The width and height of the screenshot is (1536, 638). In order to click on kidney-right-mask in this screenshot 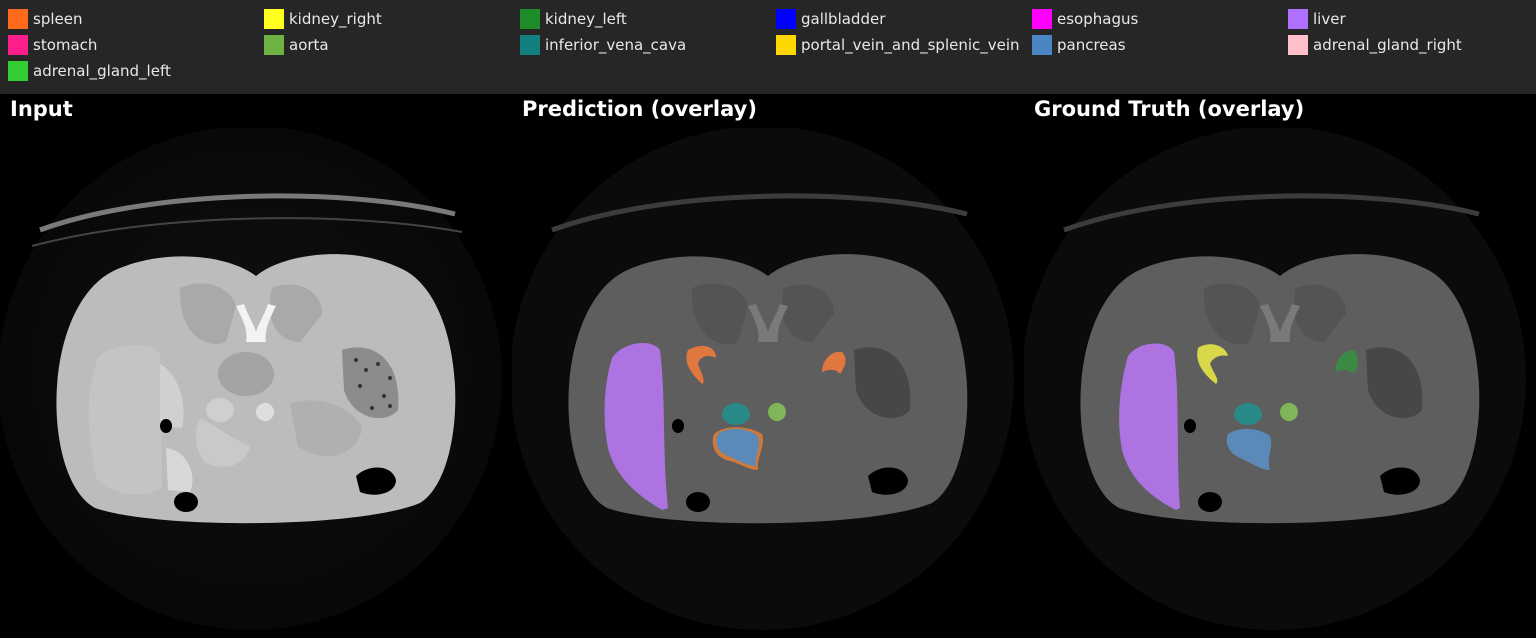, I will do `click(1212, 364)`.